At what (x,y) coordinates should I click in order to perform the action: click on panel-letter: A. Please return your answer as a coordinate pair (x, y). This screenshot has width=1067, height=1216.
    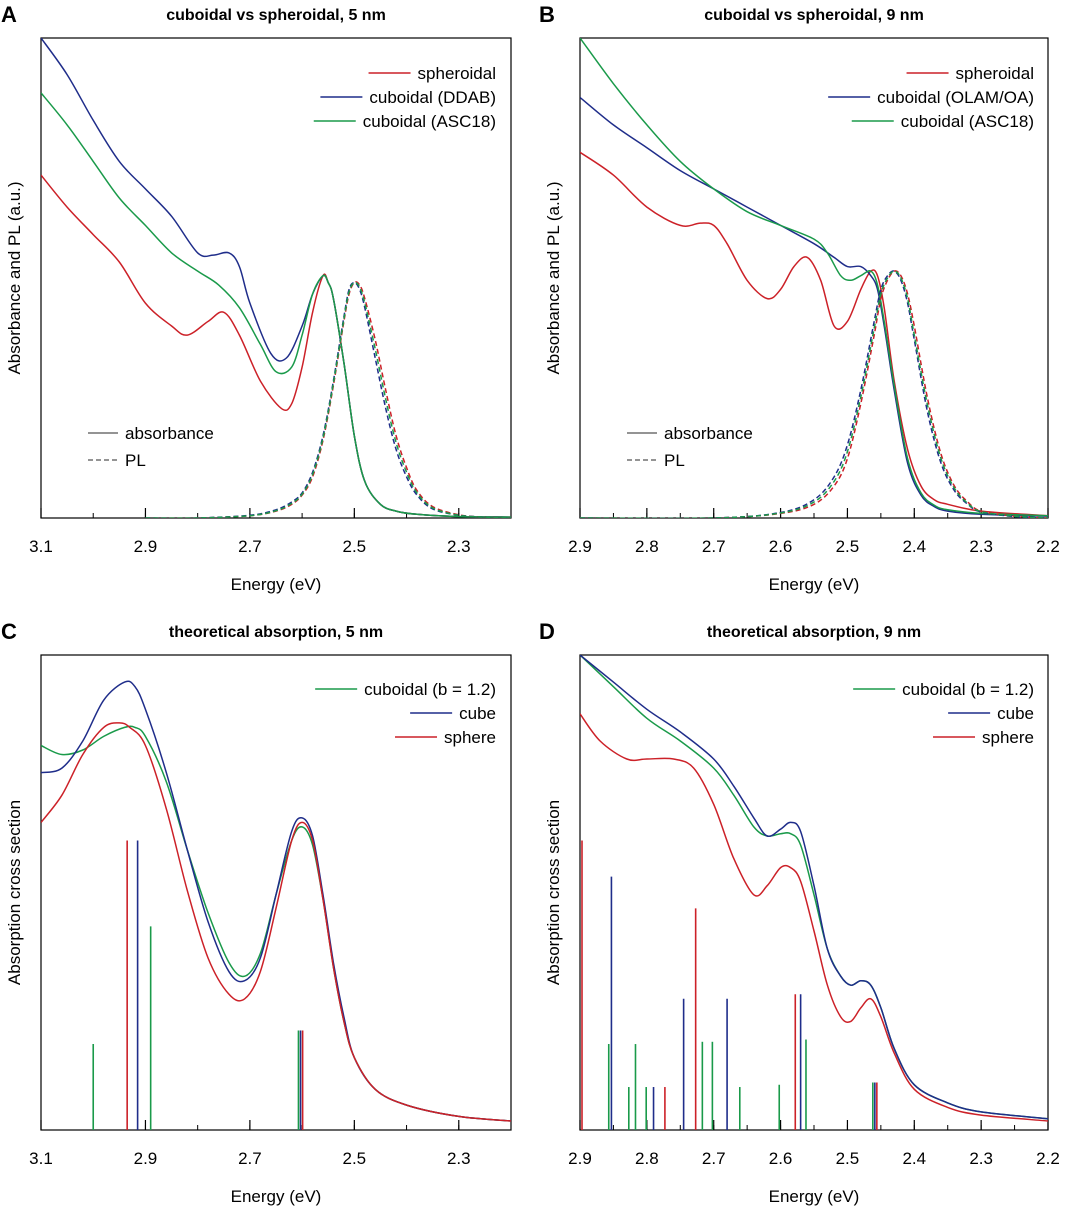
    Looking at the image, I should click on (9, 14).